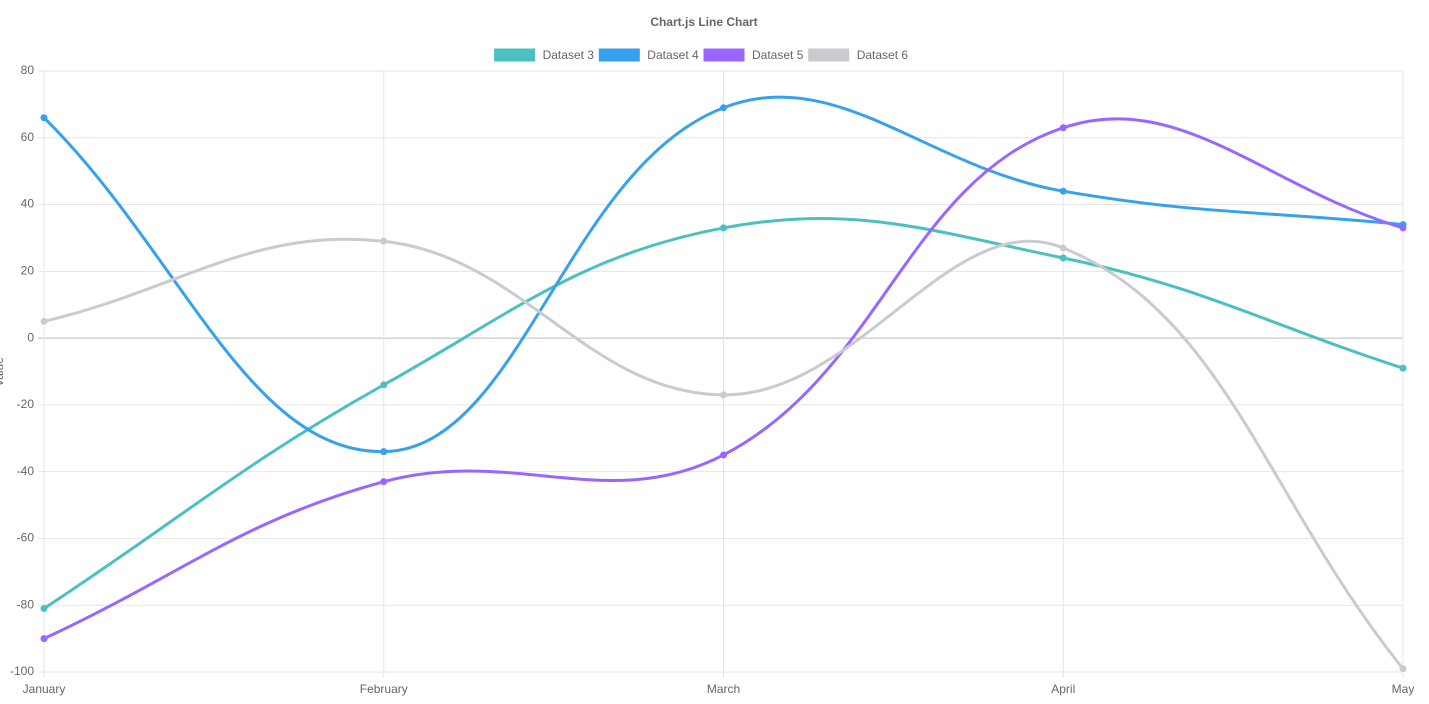  Describe the element at coordinates (26, 604) in the screenshot. I see `y-tick-label: -80` at that location.